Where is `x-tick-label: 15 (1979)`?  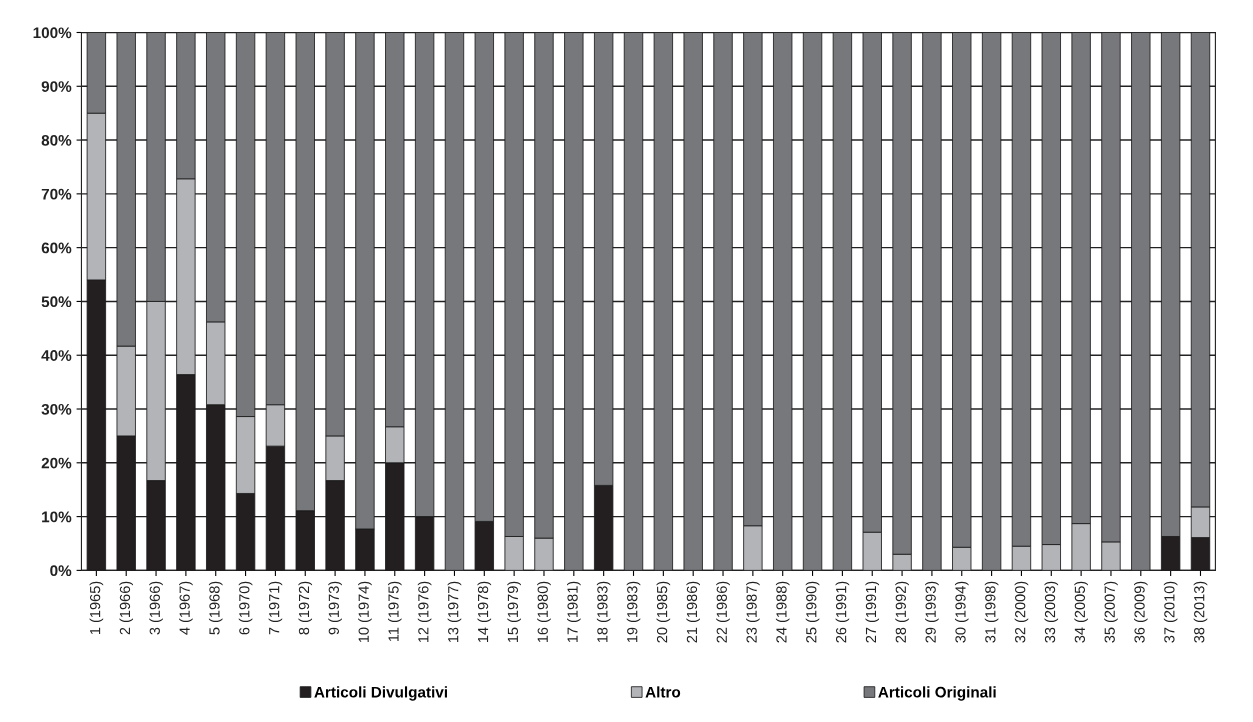
x-tick-label: 15 (1979) is located at coordinates (514, 612).